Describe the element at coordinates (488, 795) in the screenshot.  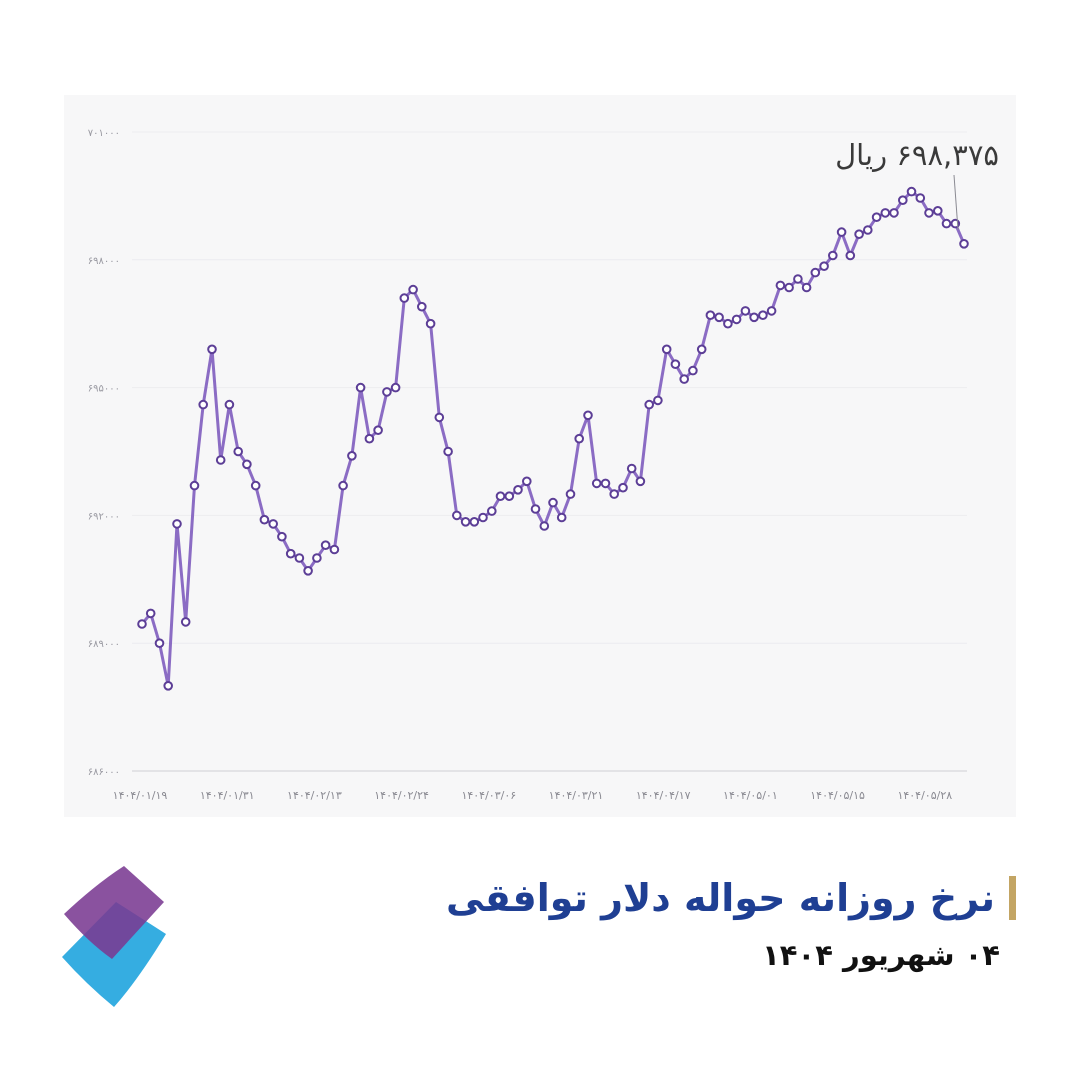
I see `x-tick-label: ۱۴۰۴/۰۳/۰۶` at that location.